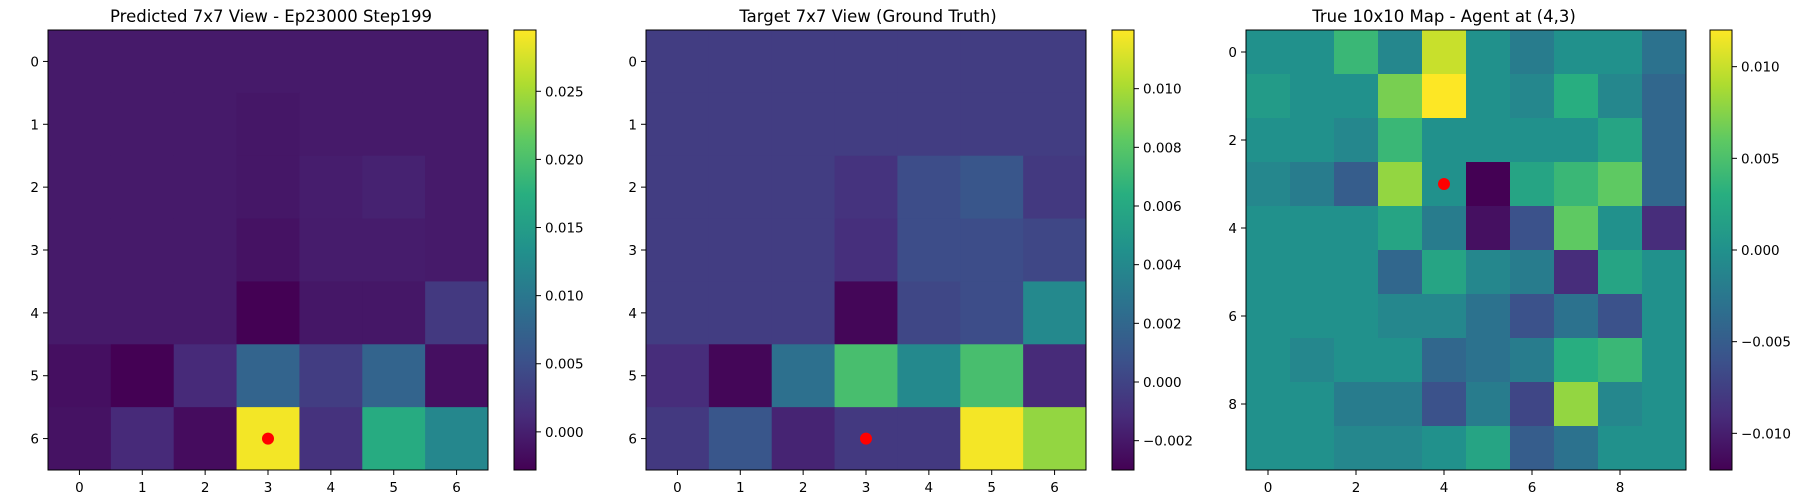  I want to click on true-map-colorbar: −0.010 −0.005 0.000 0.005 0.010, so click(1750, 250).